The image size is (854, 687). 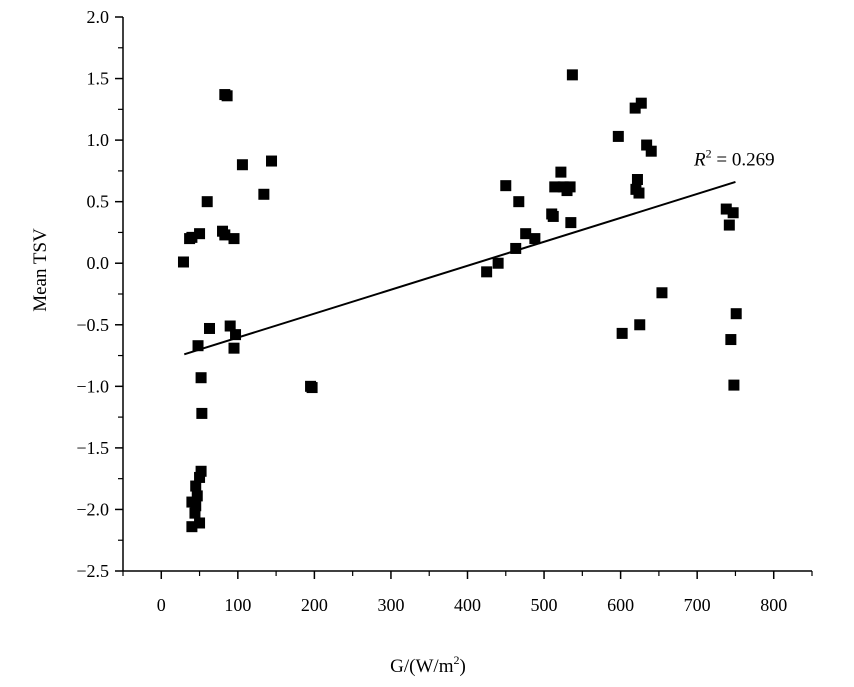 I want to click on y-axis-title: Mean TSV, so click(x=40, y=270).